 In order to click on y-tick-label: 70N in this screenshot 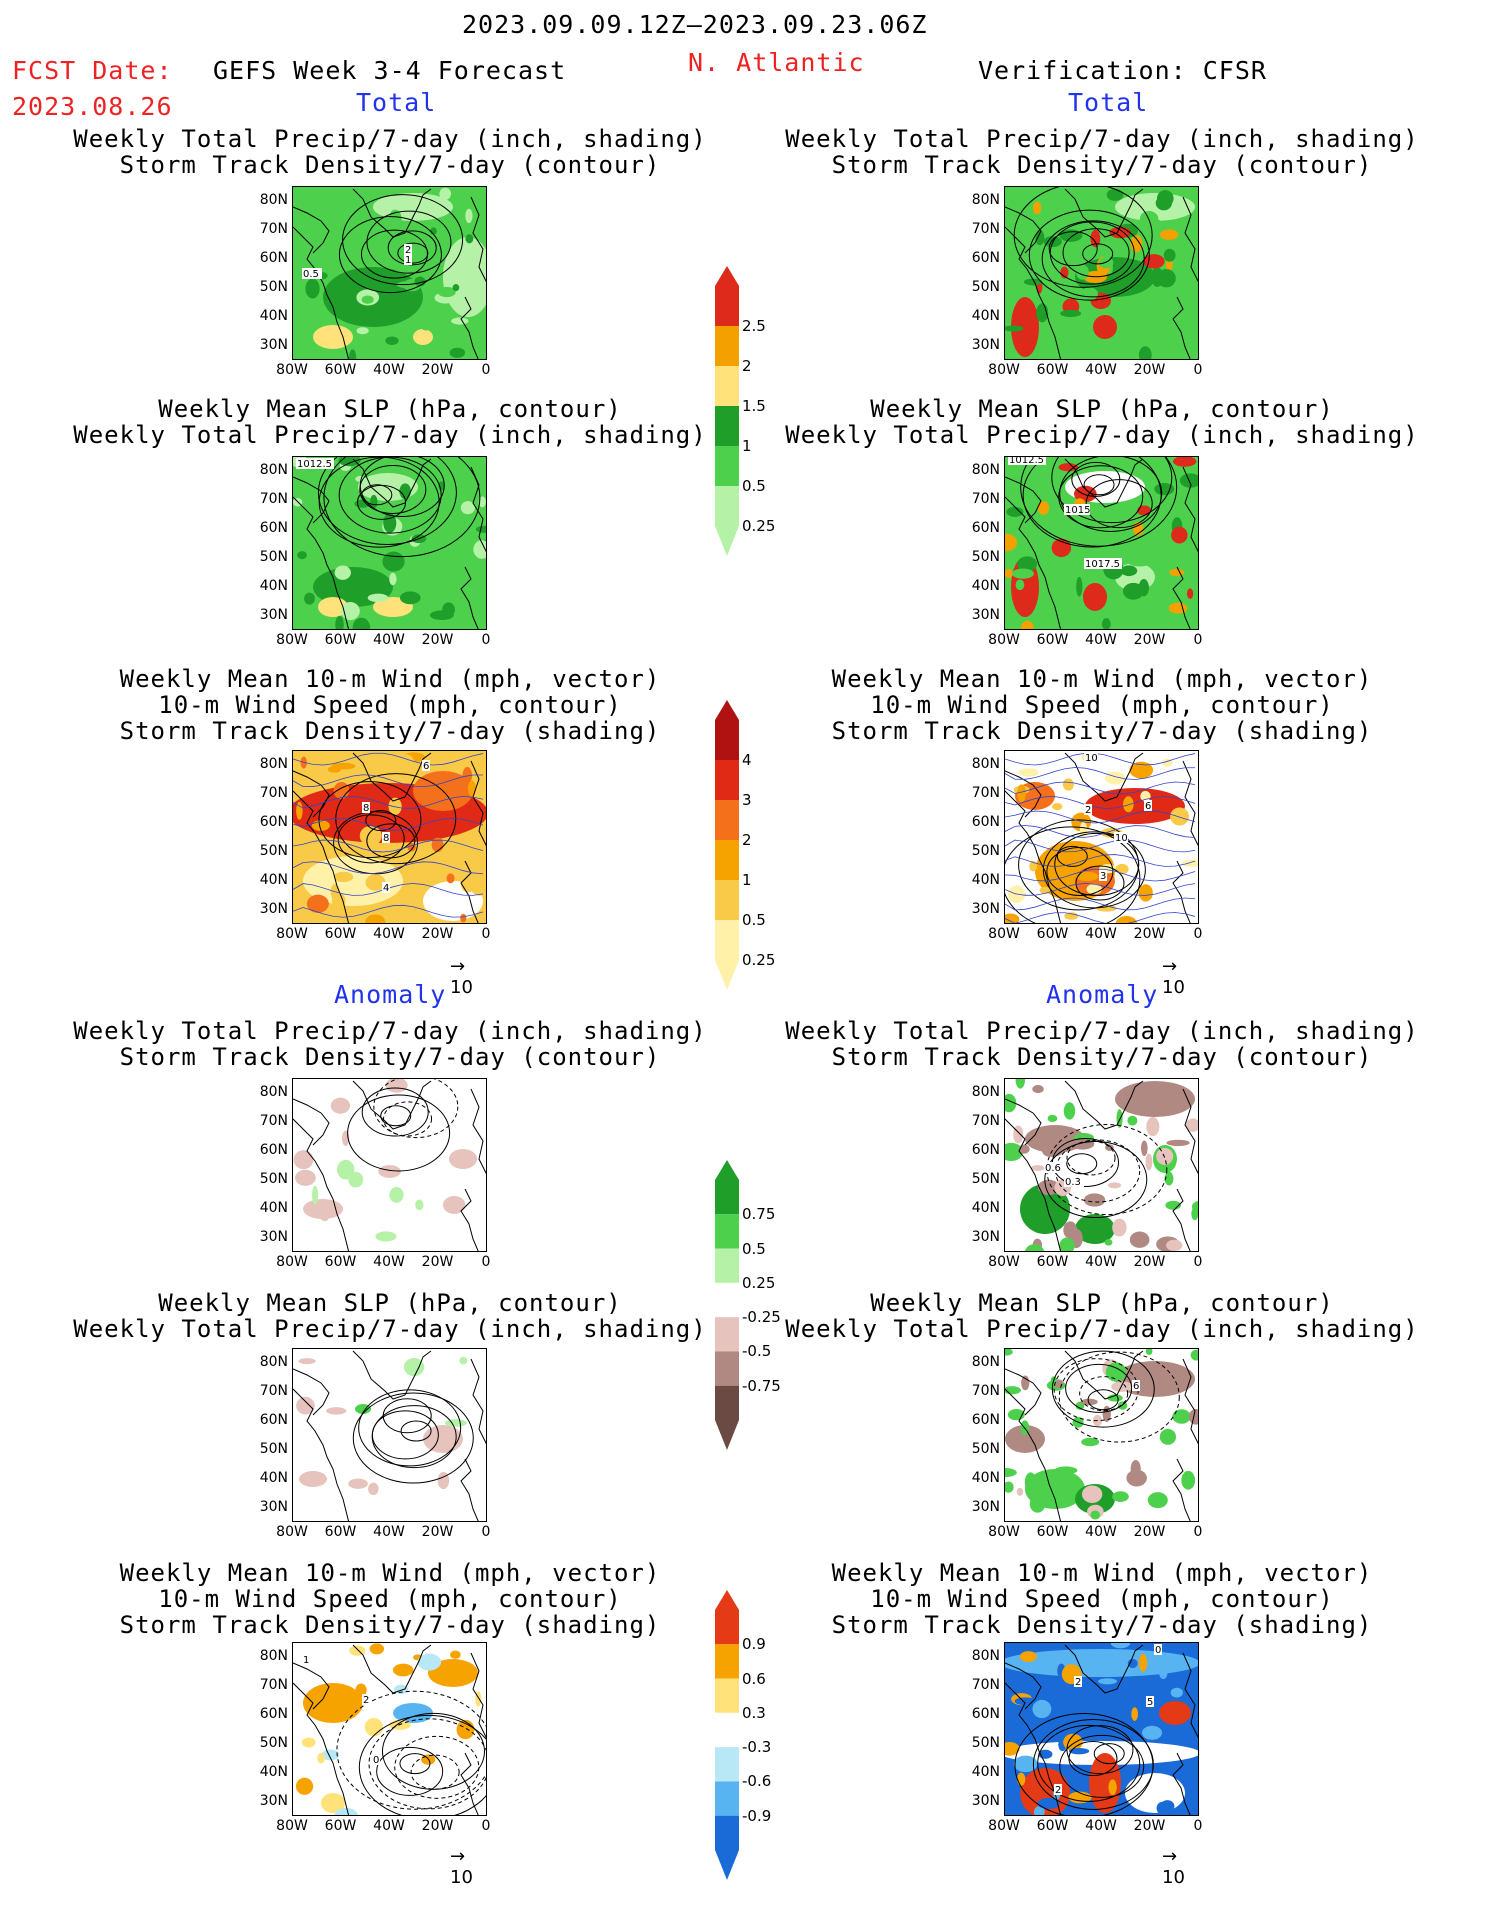, I will do `click(985, 793)`.